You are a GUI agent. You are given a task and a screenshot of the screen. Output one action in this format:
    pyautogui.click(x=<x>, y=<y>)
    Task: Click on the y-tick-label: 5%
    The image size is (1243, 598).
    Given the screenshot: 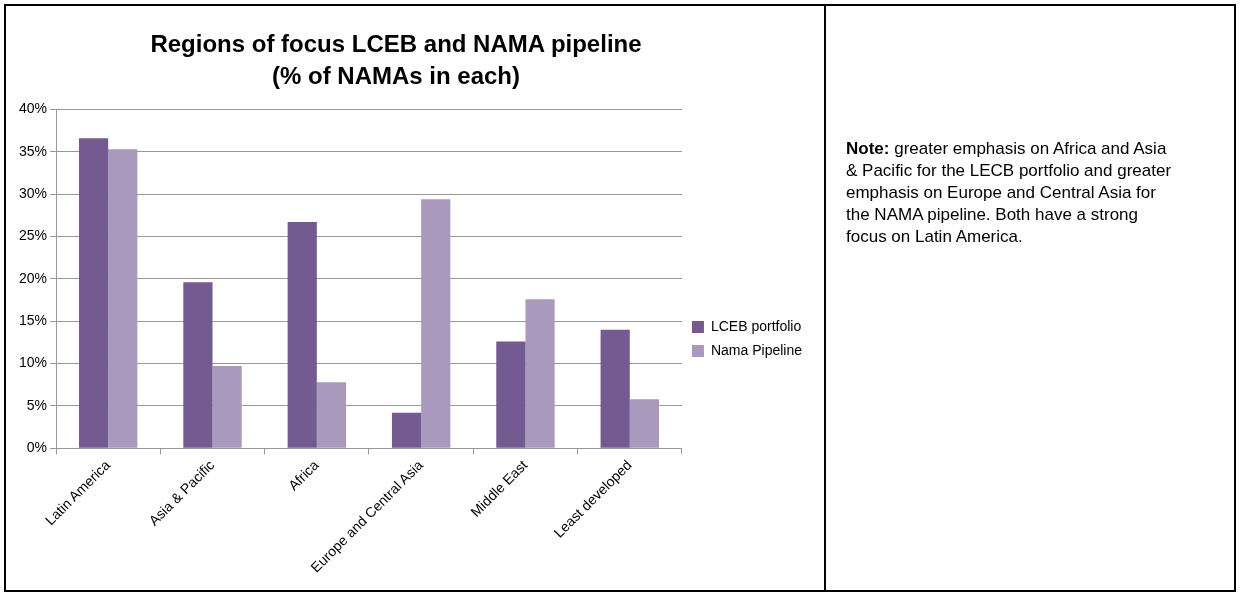 What is the action you would take?
    pyautogui.click(x=37, y=404)
    